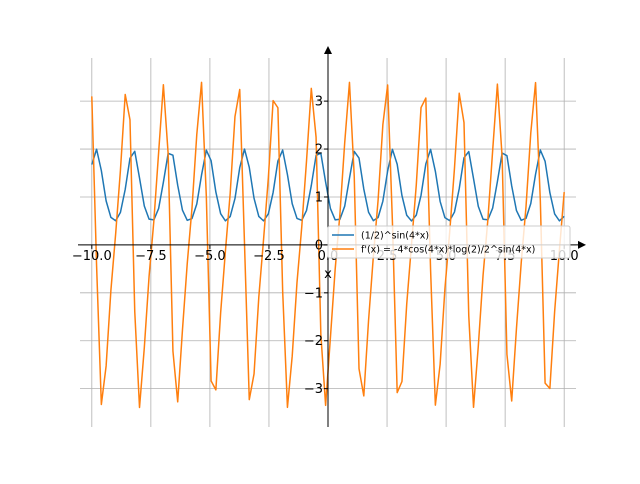  What do you see at coordinates (313, 389) in the screenshot?
I see `y-tick-label: −3` at bounding box center [313, 389].